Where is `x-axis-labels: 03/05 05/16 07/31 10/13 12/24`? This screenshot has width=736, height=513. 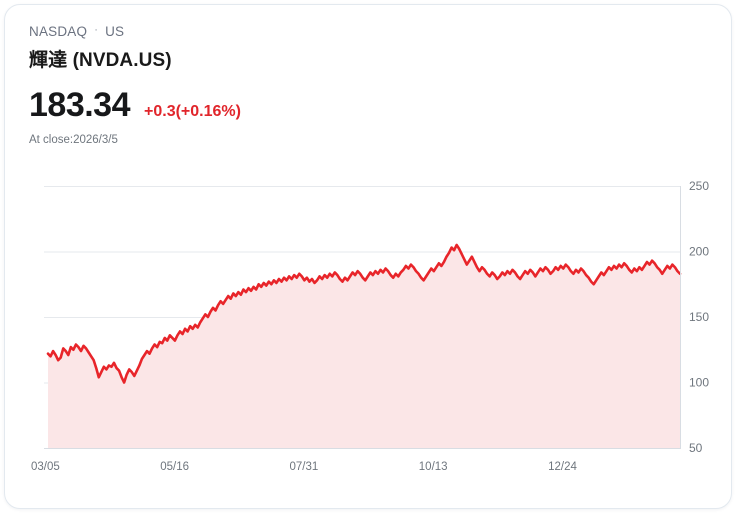
x-axis-labels: 03/05 05/16 07/31 10/13 12/24 is located at coordinates (304, 467).